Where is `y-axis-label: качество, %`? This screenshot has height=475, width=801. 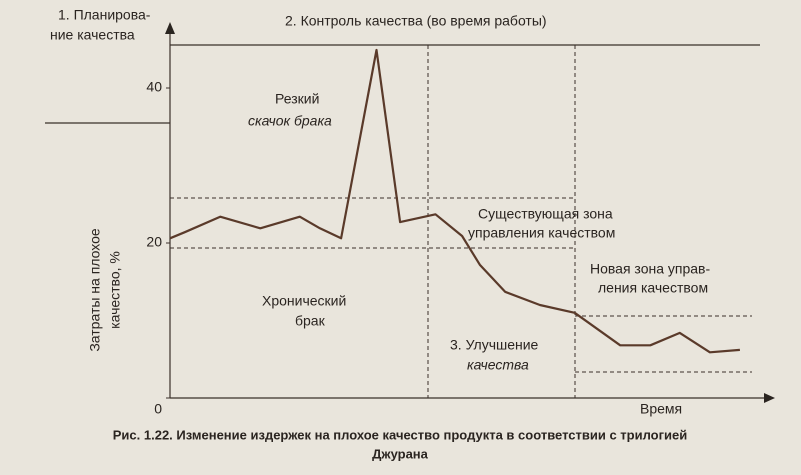
y-axis-label: качество, % is located at coordinates (115, 290).